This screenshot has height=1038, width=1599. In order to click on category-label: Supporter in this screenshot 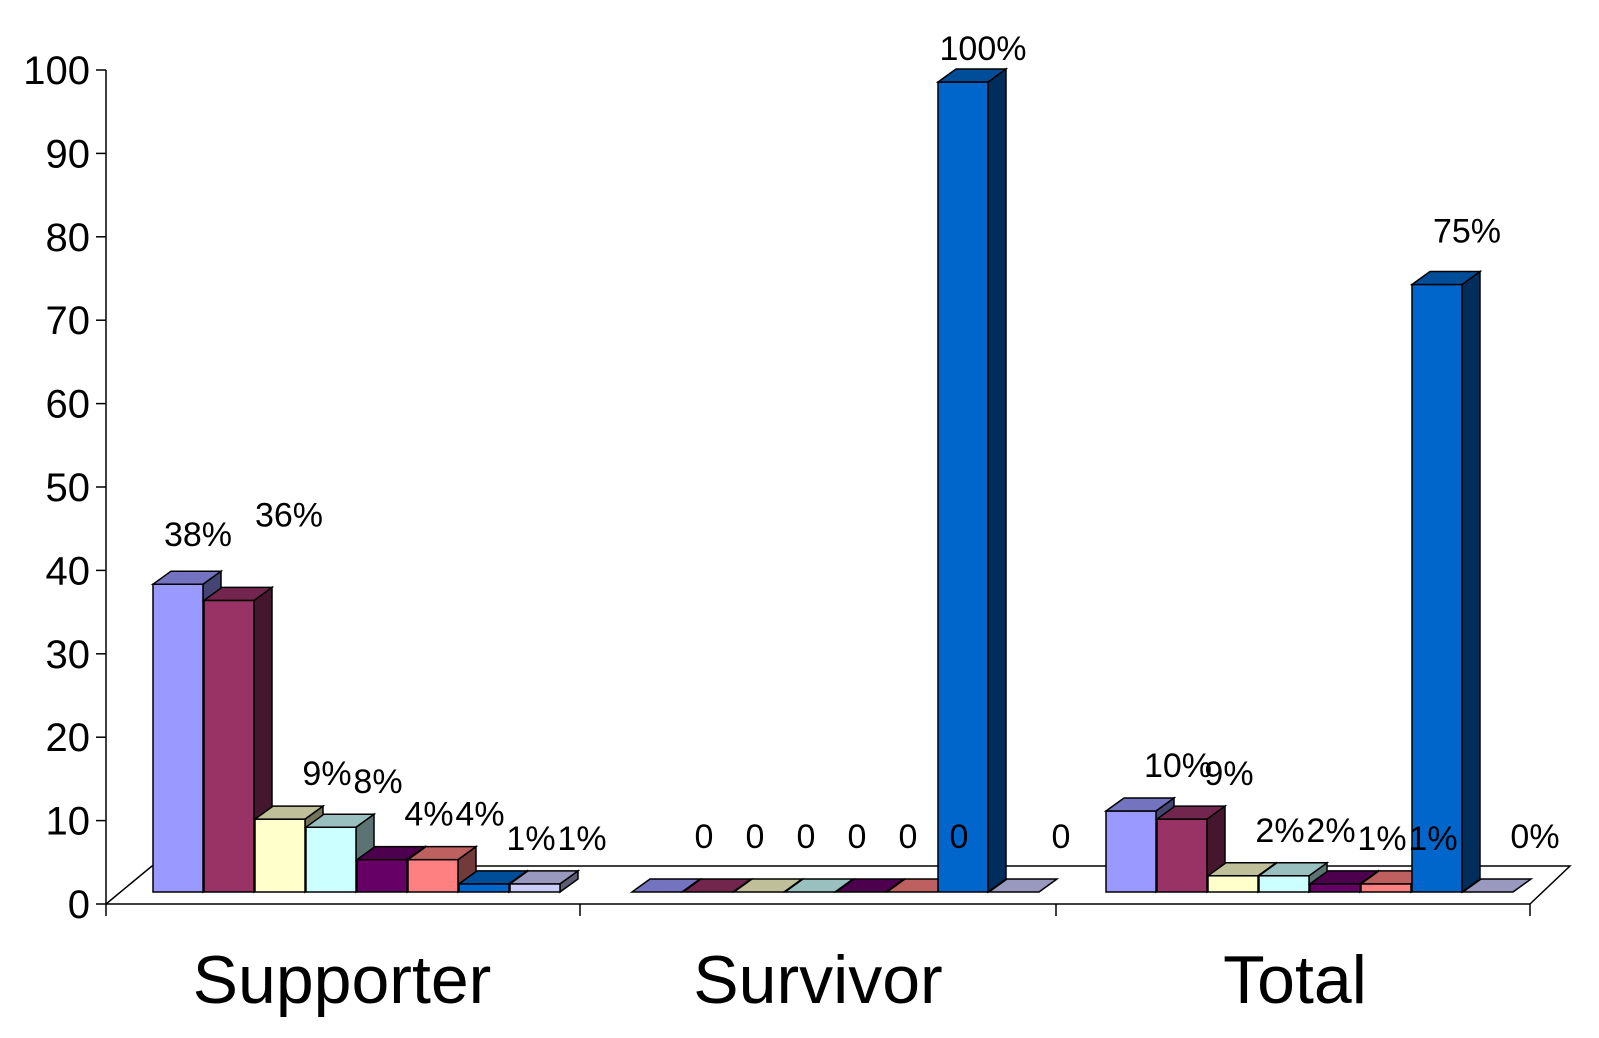, I will do `click(342, 980)`.